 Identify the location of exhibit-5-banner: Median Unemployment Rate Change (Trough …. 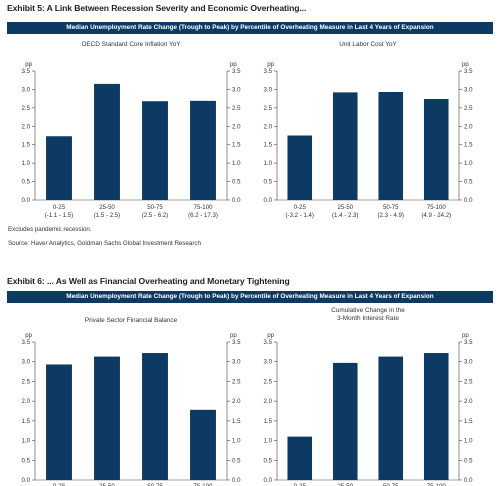
(250, 28).